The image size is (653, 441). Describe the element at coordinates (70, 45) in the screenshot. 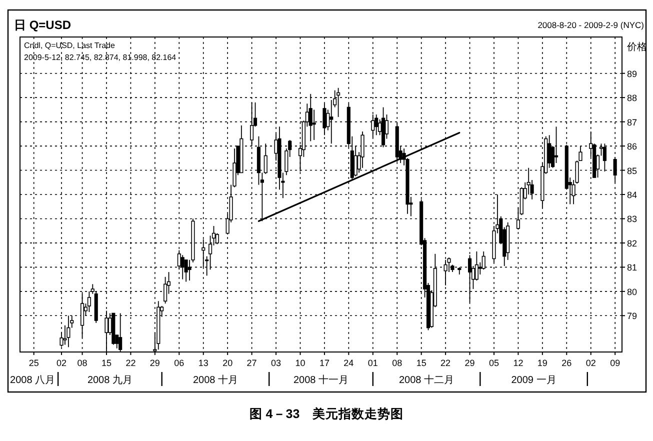

I see `annotation: Cndl, Q=USD, Last Trade` at that location.